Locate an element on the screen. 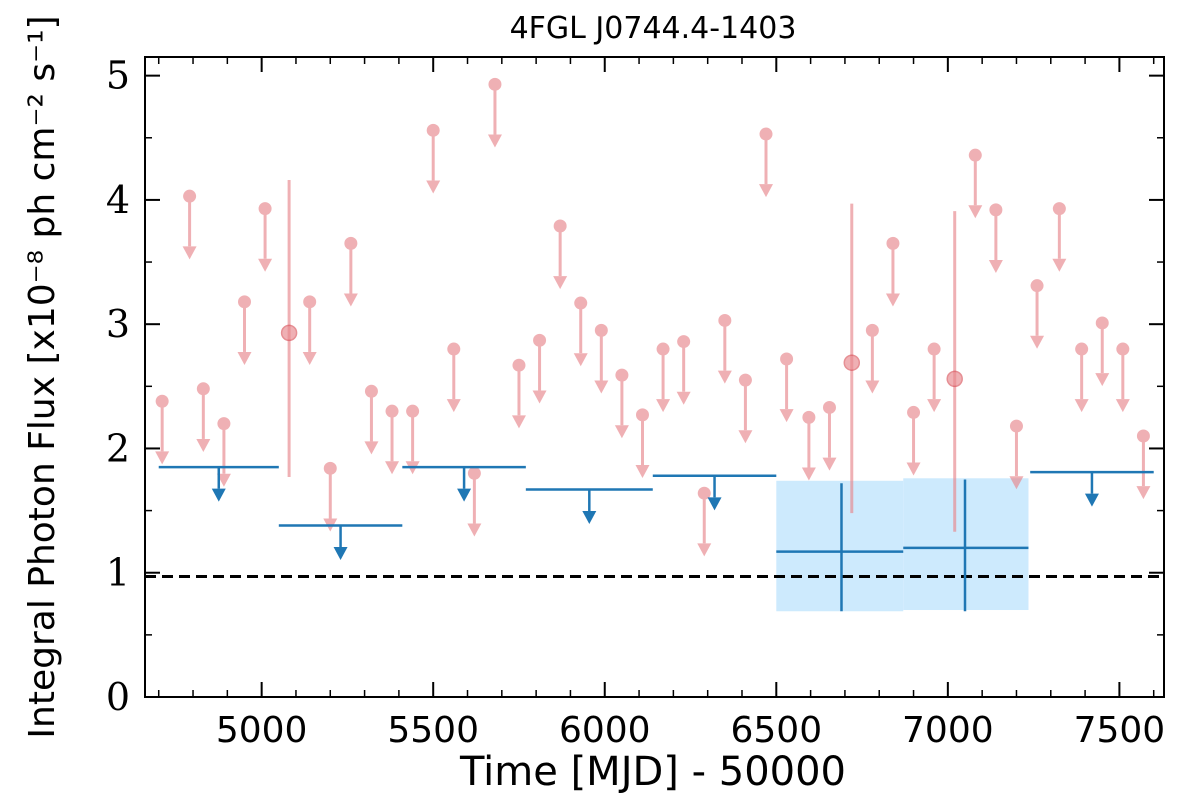  x-axis-label: Time [MJD] - 50000 is located at coordinates (652, 772).